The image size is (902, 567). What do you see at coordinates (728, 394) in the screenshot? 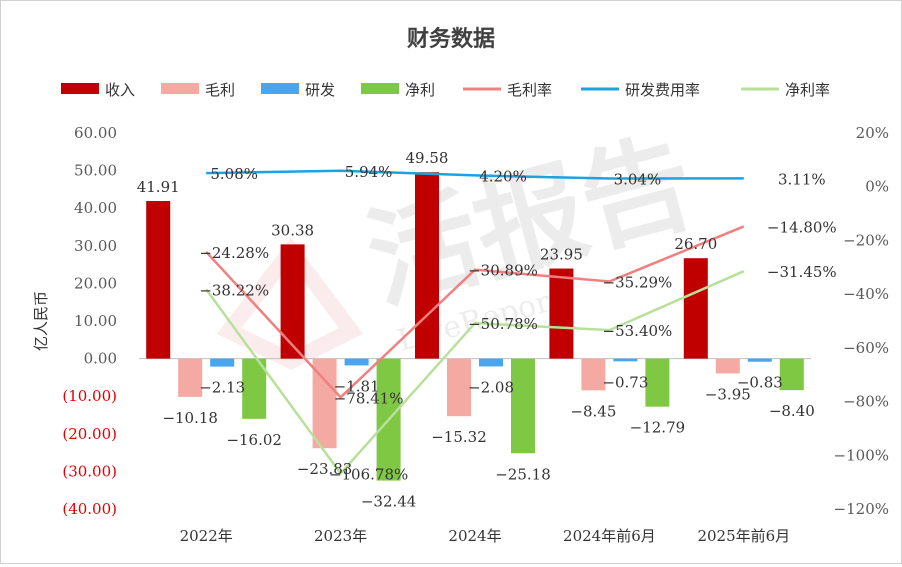
I see `bar-data-label: −3.95` at bounding box center [728, 394].